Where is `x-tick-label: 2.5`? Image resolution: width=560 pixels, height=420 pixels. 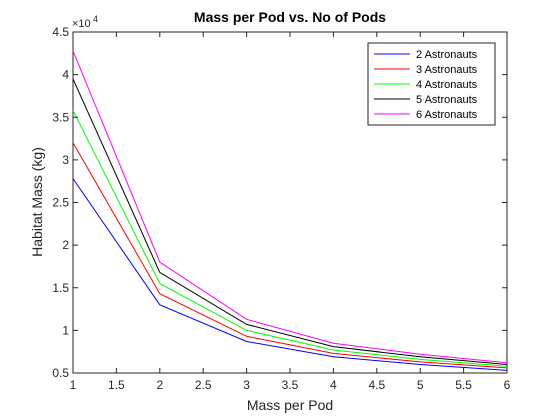
x-tick-label: 2.5 is located at coordinates (203, 385).